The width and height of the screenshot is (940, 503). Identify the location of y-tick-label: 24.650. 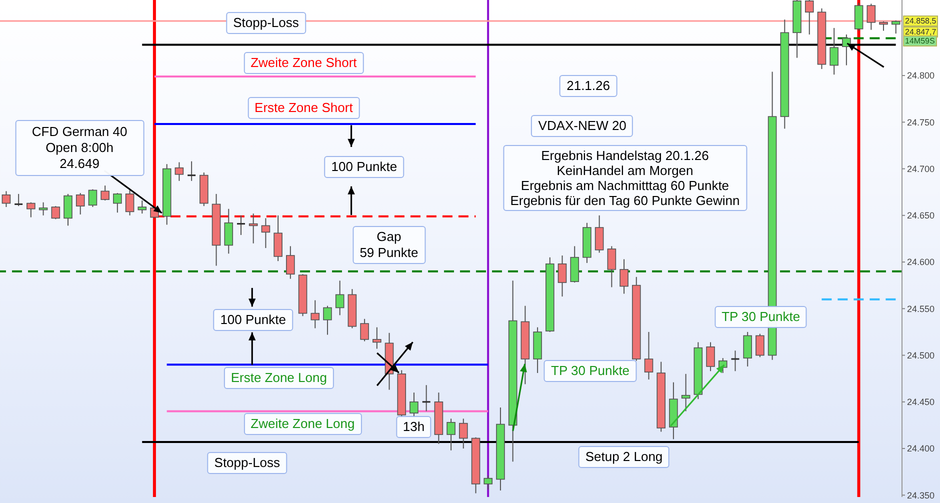
(921, 215).